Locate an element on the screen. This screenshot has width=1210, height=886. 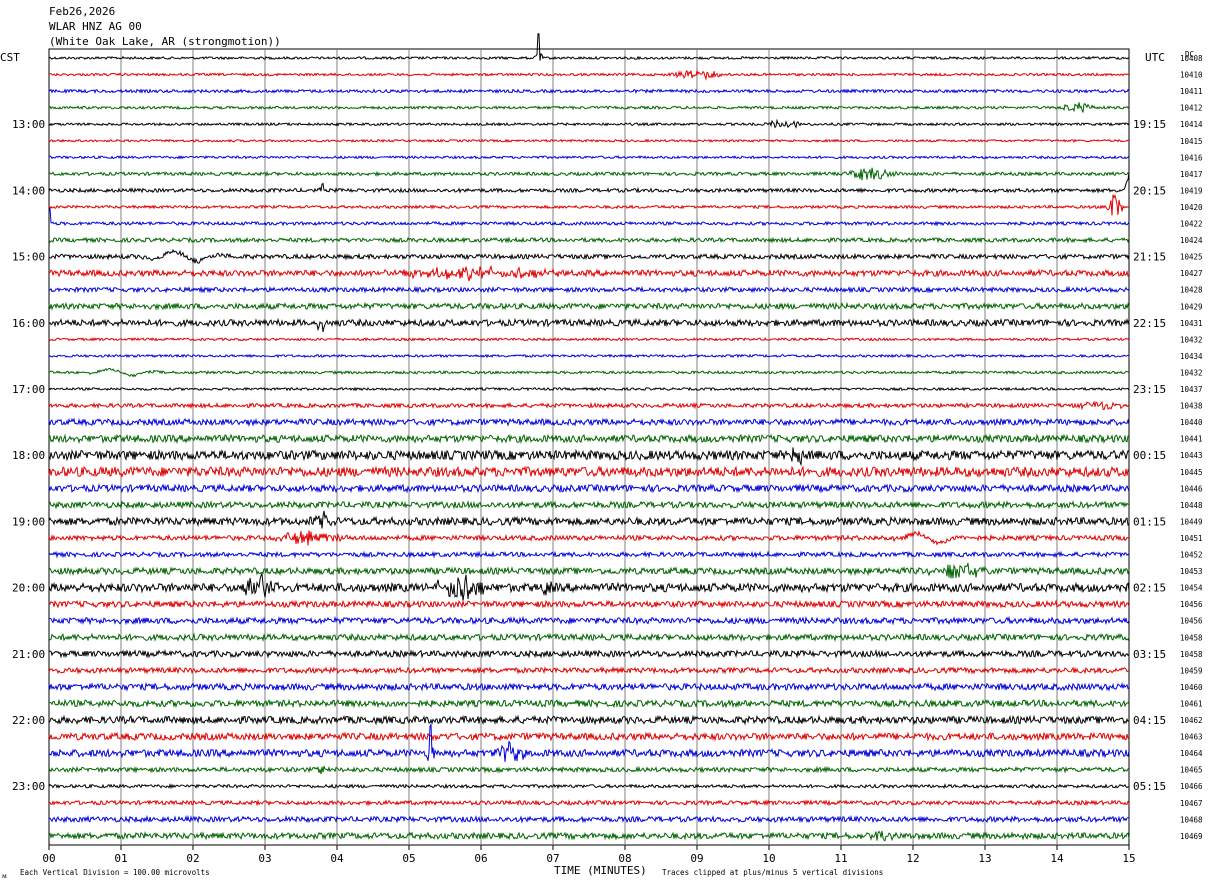
corner-mark: ᴍ is located at coordinates (4, 875).